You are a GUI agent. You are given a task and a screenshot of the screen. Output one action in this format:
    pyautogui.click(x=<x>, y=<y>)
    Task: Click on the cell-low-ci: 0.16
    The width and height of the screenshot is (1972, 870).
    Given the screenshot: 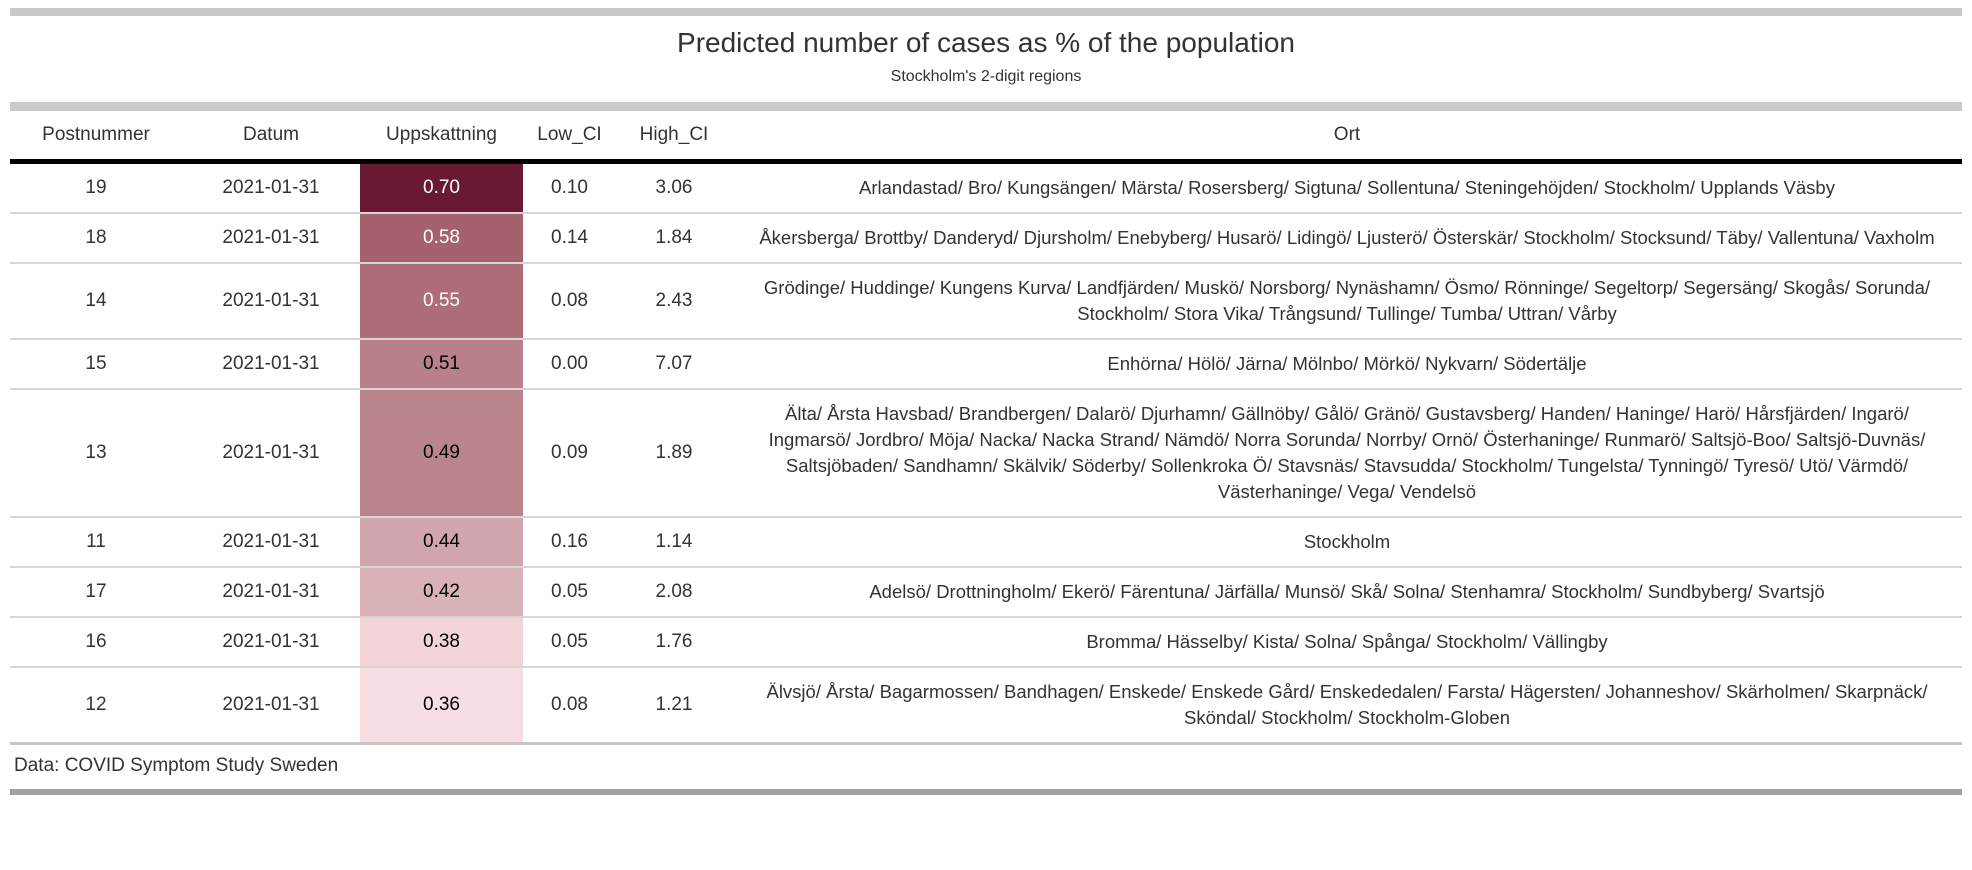 What is the action you would take?
    pyautogui.click(x=569, y=541)
    